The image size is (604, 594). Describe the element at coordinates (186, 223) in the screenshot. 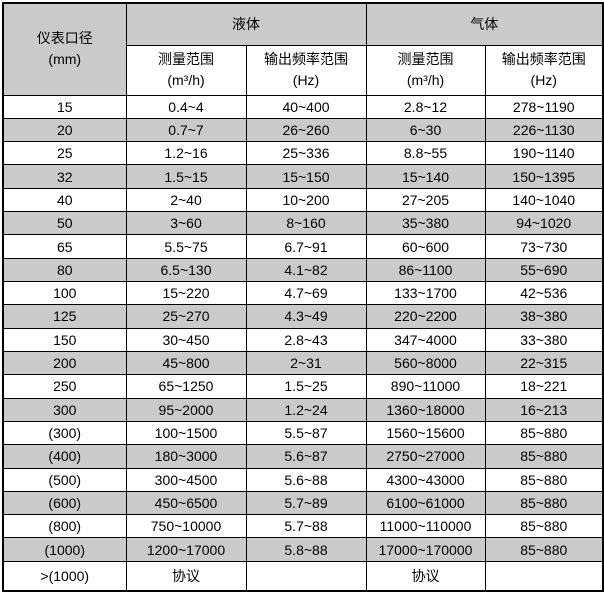

I see `liquid-measure-cell: 3~60` at that location.